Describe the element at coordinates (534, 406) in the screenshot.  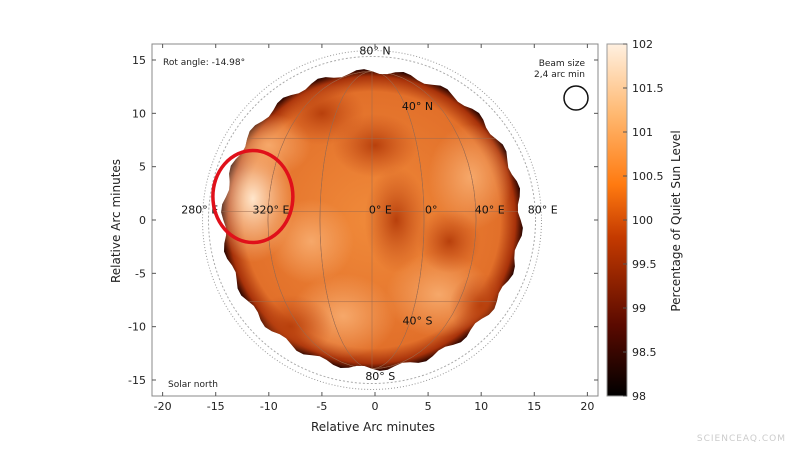
I see `x-tick-label: 15` at that location.